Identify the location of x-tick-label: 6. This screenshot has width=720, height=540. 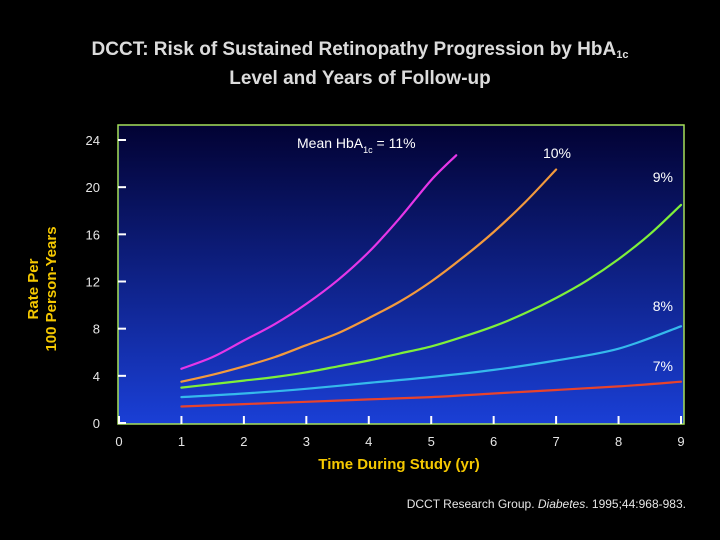
(493, 441).